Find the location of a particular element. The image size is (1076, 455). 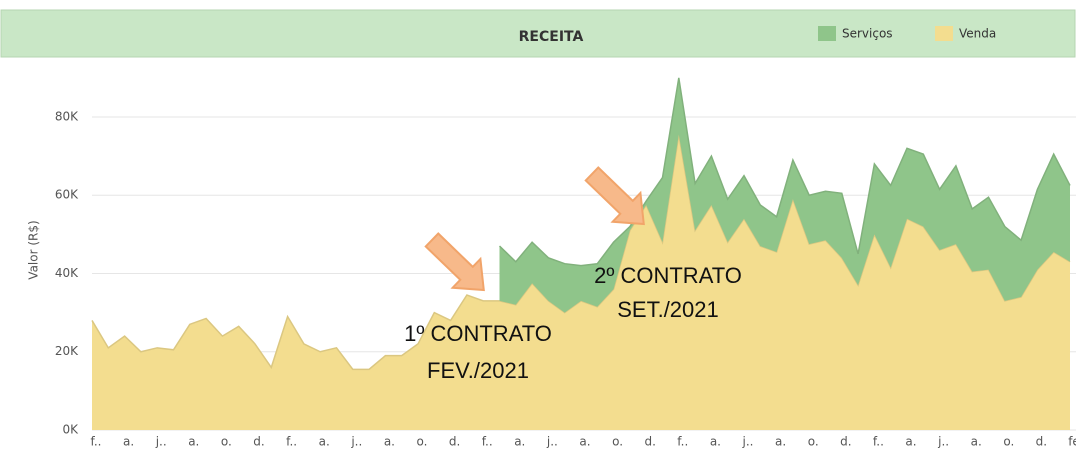

x-tick-label: fe is located at coordinates (1072, 442).